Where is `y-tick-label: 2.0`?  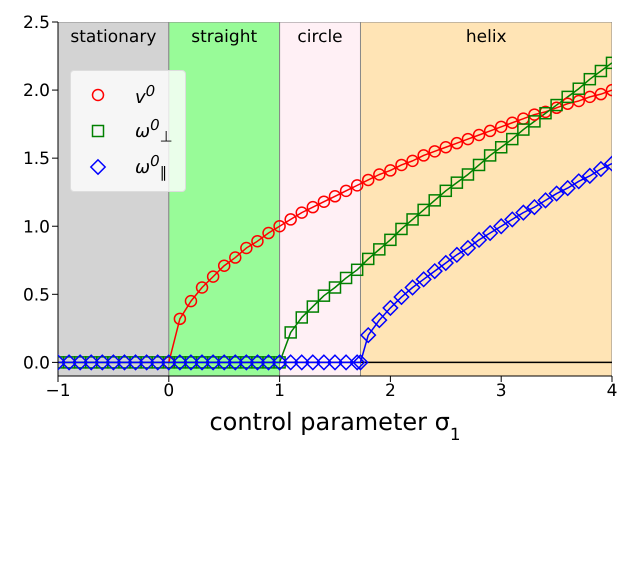 y-tick-label: 2.0 is located at coordinates (36, 91).